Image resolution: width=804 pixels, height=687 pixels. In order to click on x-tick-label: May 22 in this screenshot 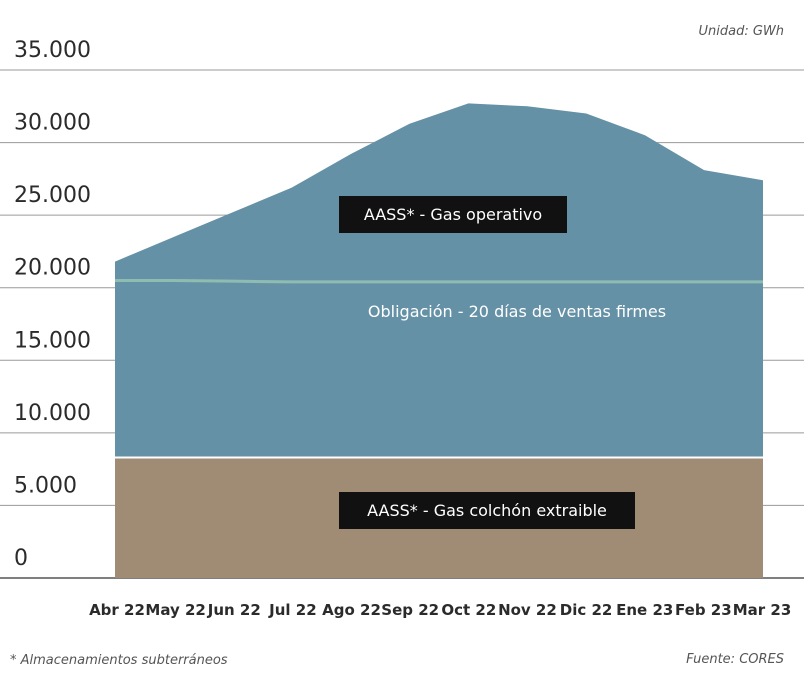, I will do `click(175, 610)`.